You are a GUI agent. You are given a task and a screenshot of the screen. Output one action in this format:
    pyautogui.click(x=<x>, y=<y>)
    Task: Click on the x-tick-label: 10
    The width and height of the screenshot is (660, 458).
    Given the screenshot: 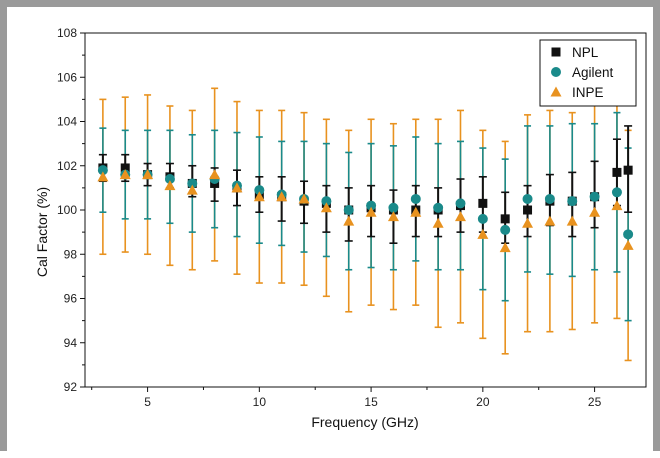 What is the action you would take?
    pyautogui.click(x=260, y=402)
    